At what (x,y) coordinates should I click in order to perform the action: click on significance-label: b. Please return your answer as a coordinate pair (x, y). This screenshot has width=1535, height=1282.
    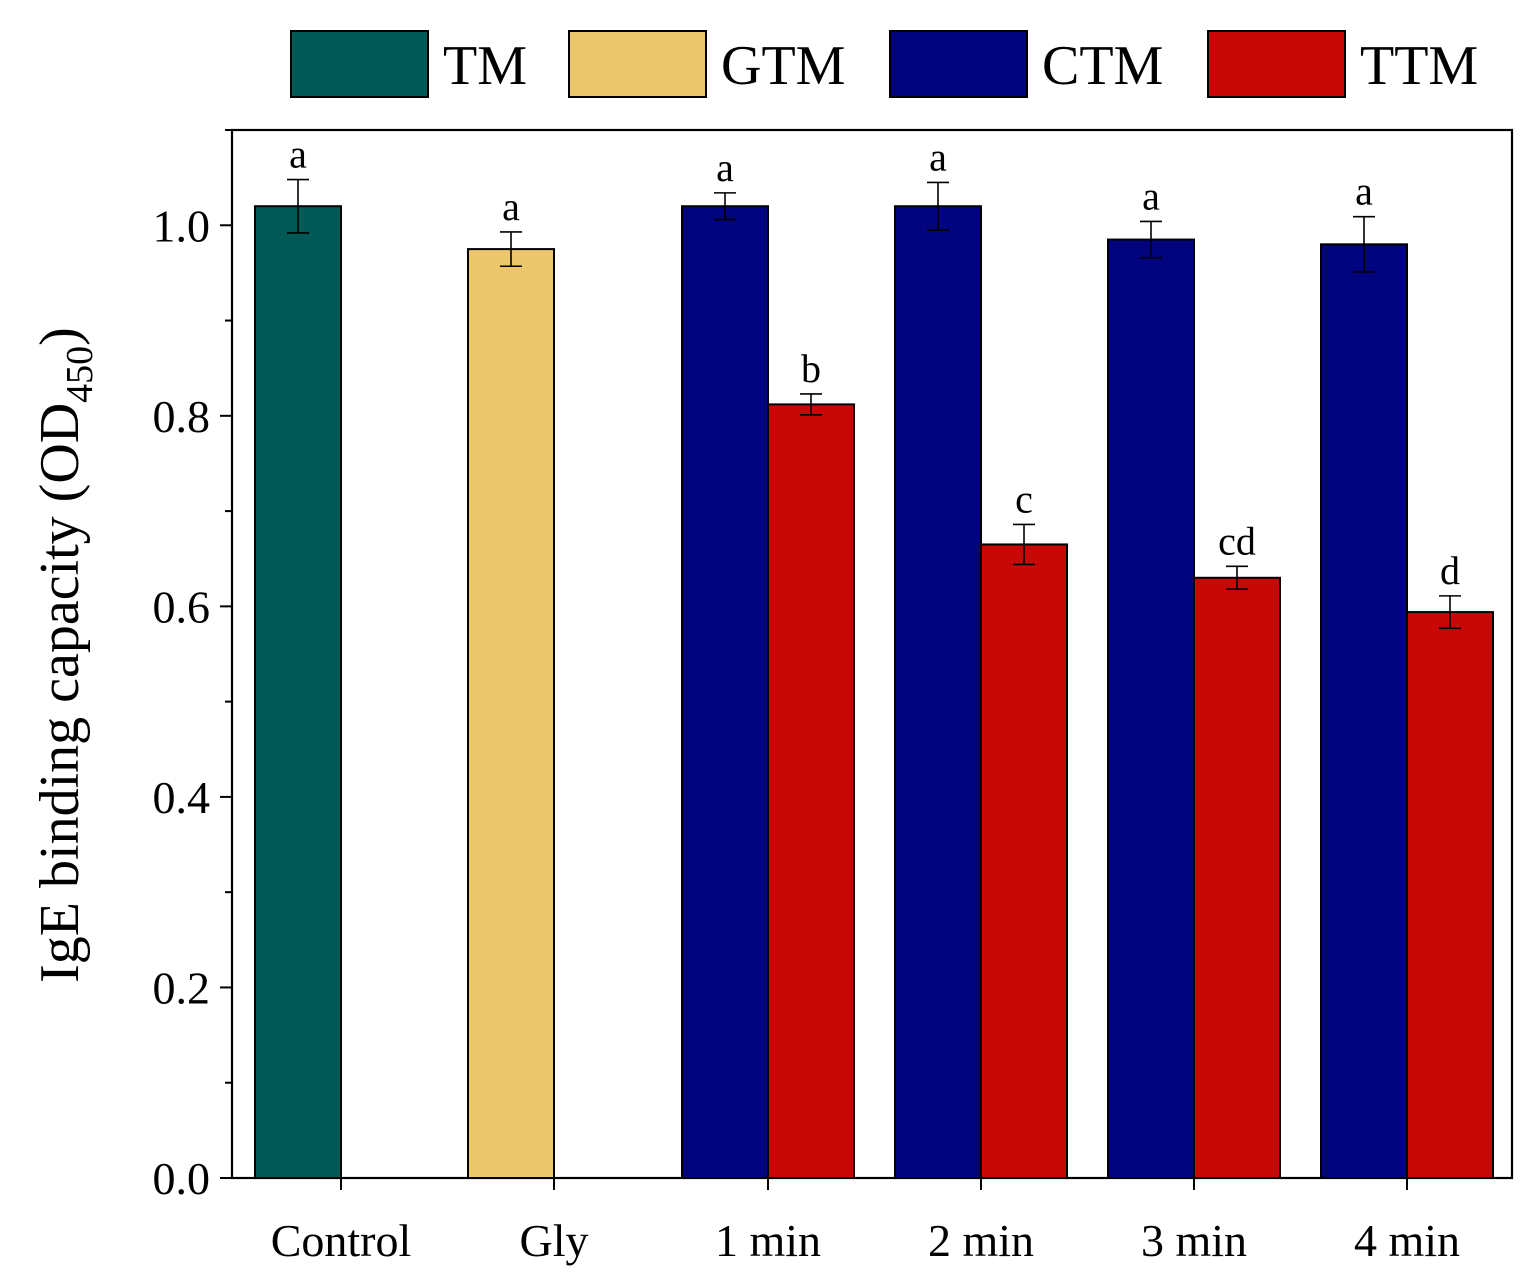
    Looking at the image, I should click on (811, 368).